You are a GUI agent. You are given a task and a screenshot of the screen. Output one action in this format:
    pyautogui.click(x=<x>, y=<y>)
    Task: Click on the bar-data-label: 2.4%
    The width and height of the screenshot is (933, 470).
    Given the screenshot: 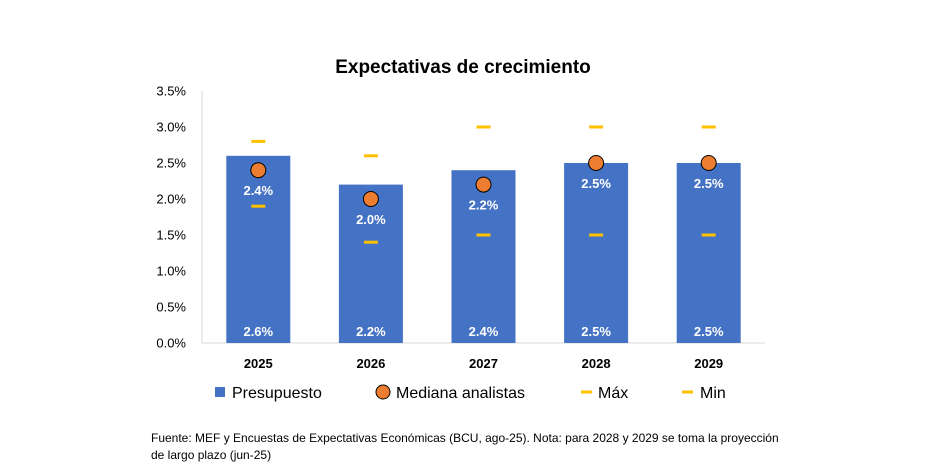 What is the action you would take?
    pyautogui.click(x=484, y=331)
    